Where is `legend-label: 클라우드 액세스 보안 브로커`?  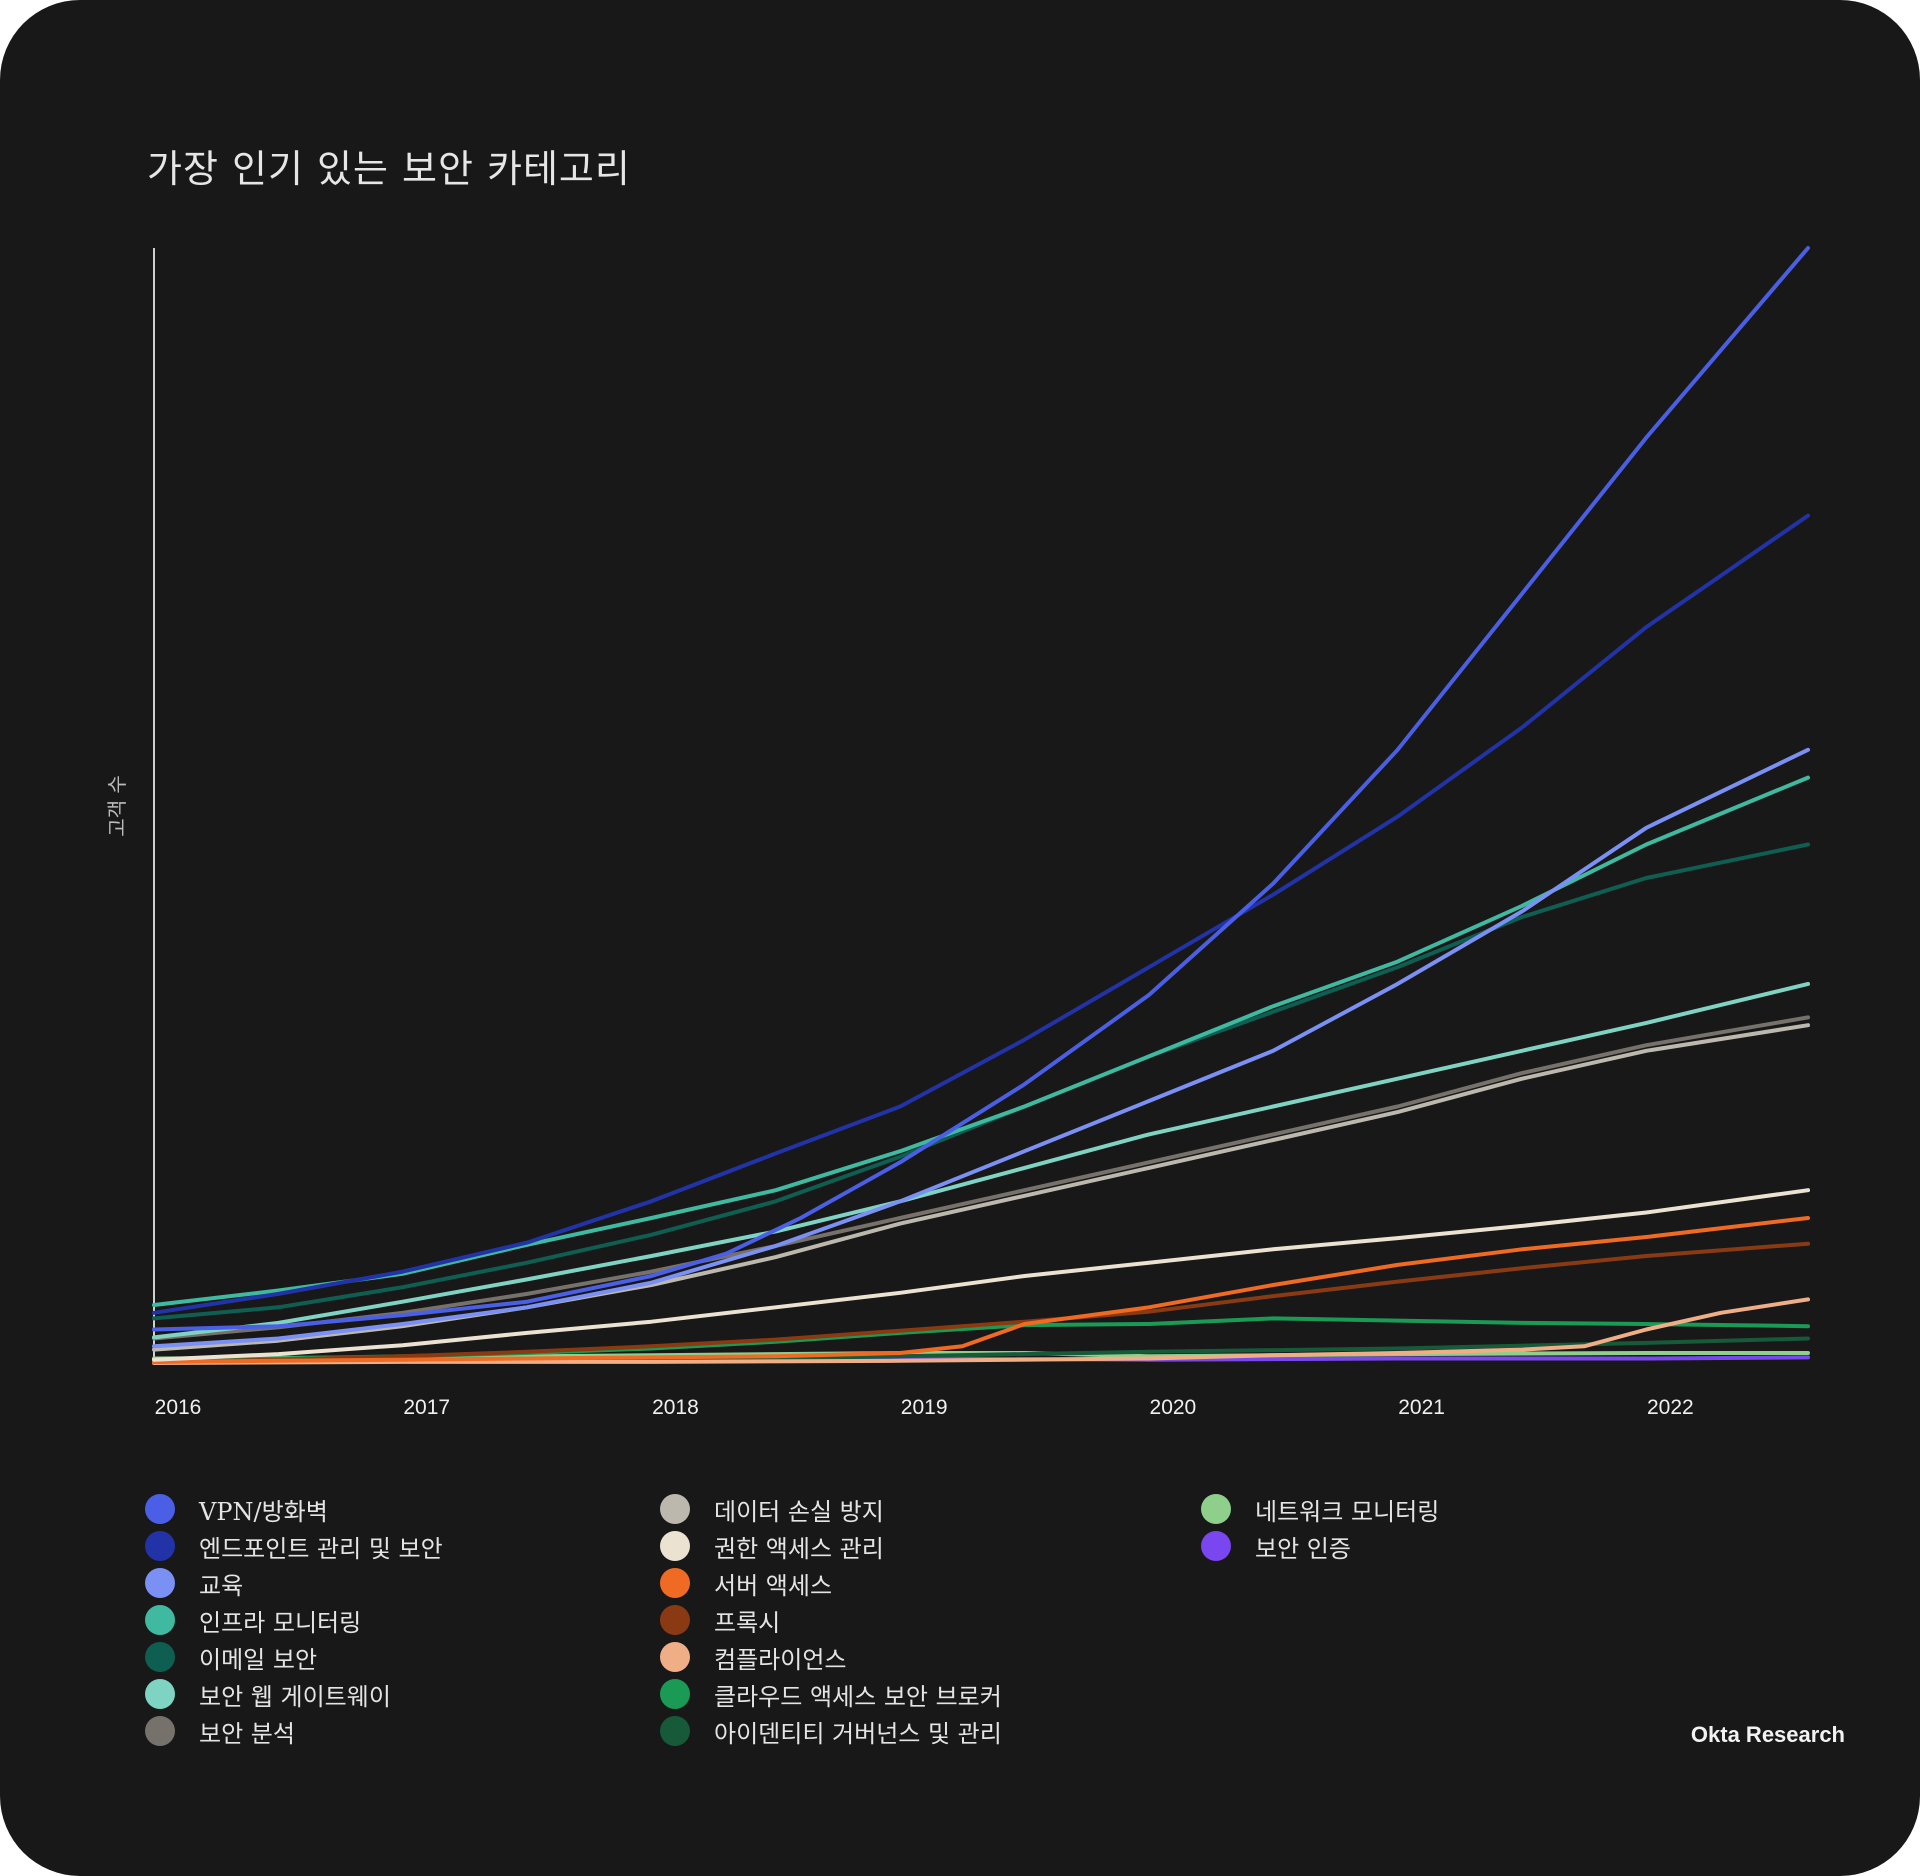 legend-label: 클라우드 액세스 보안 브로커 is located at coordinates (858, 1696).